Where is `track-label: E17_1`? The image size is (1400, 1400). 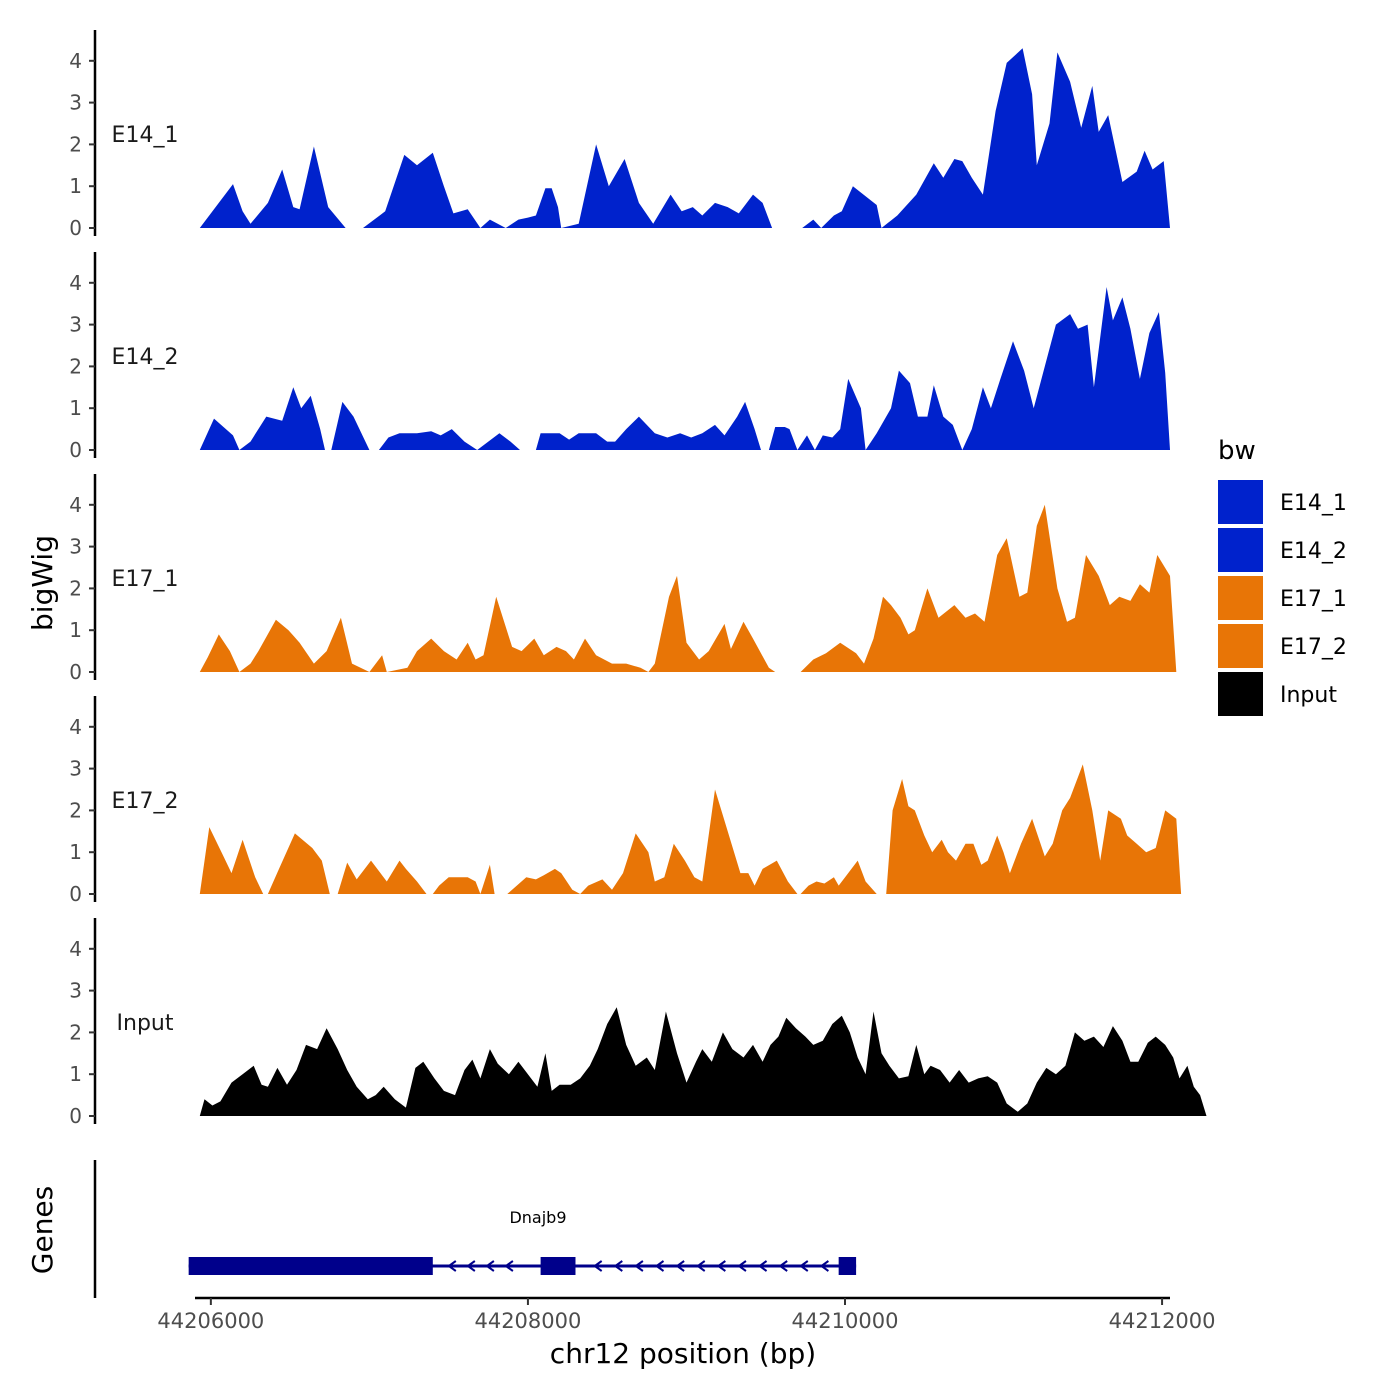
track-label: E17_1 is located at coordinates (145, 579).